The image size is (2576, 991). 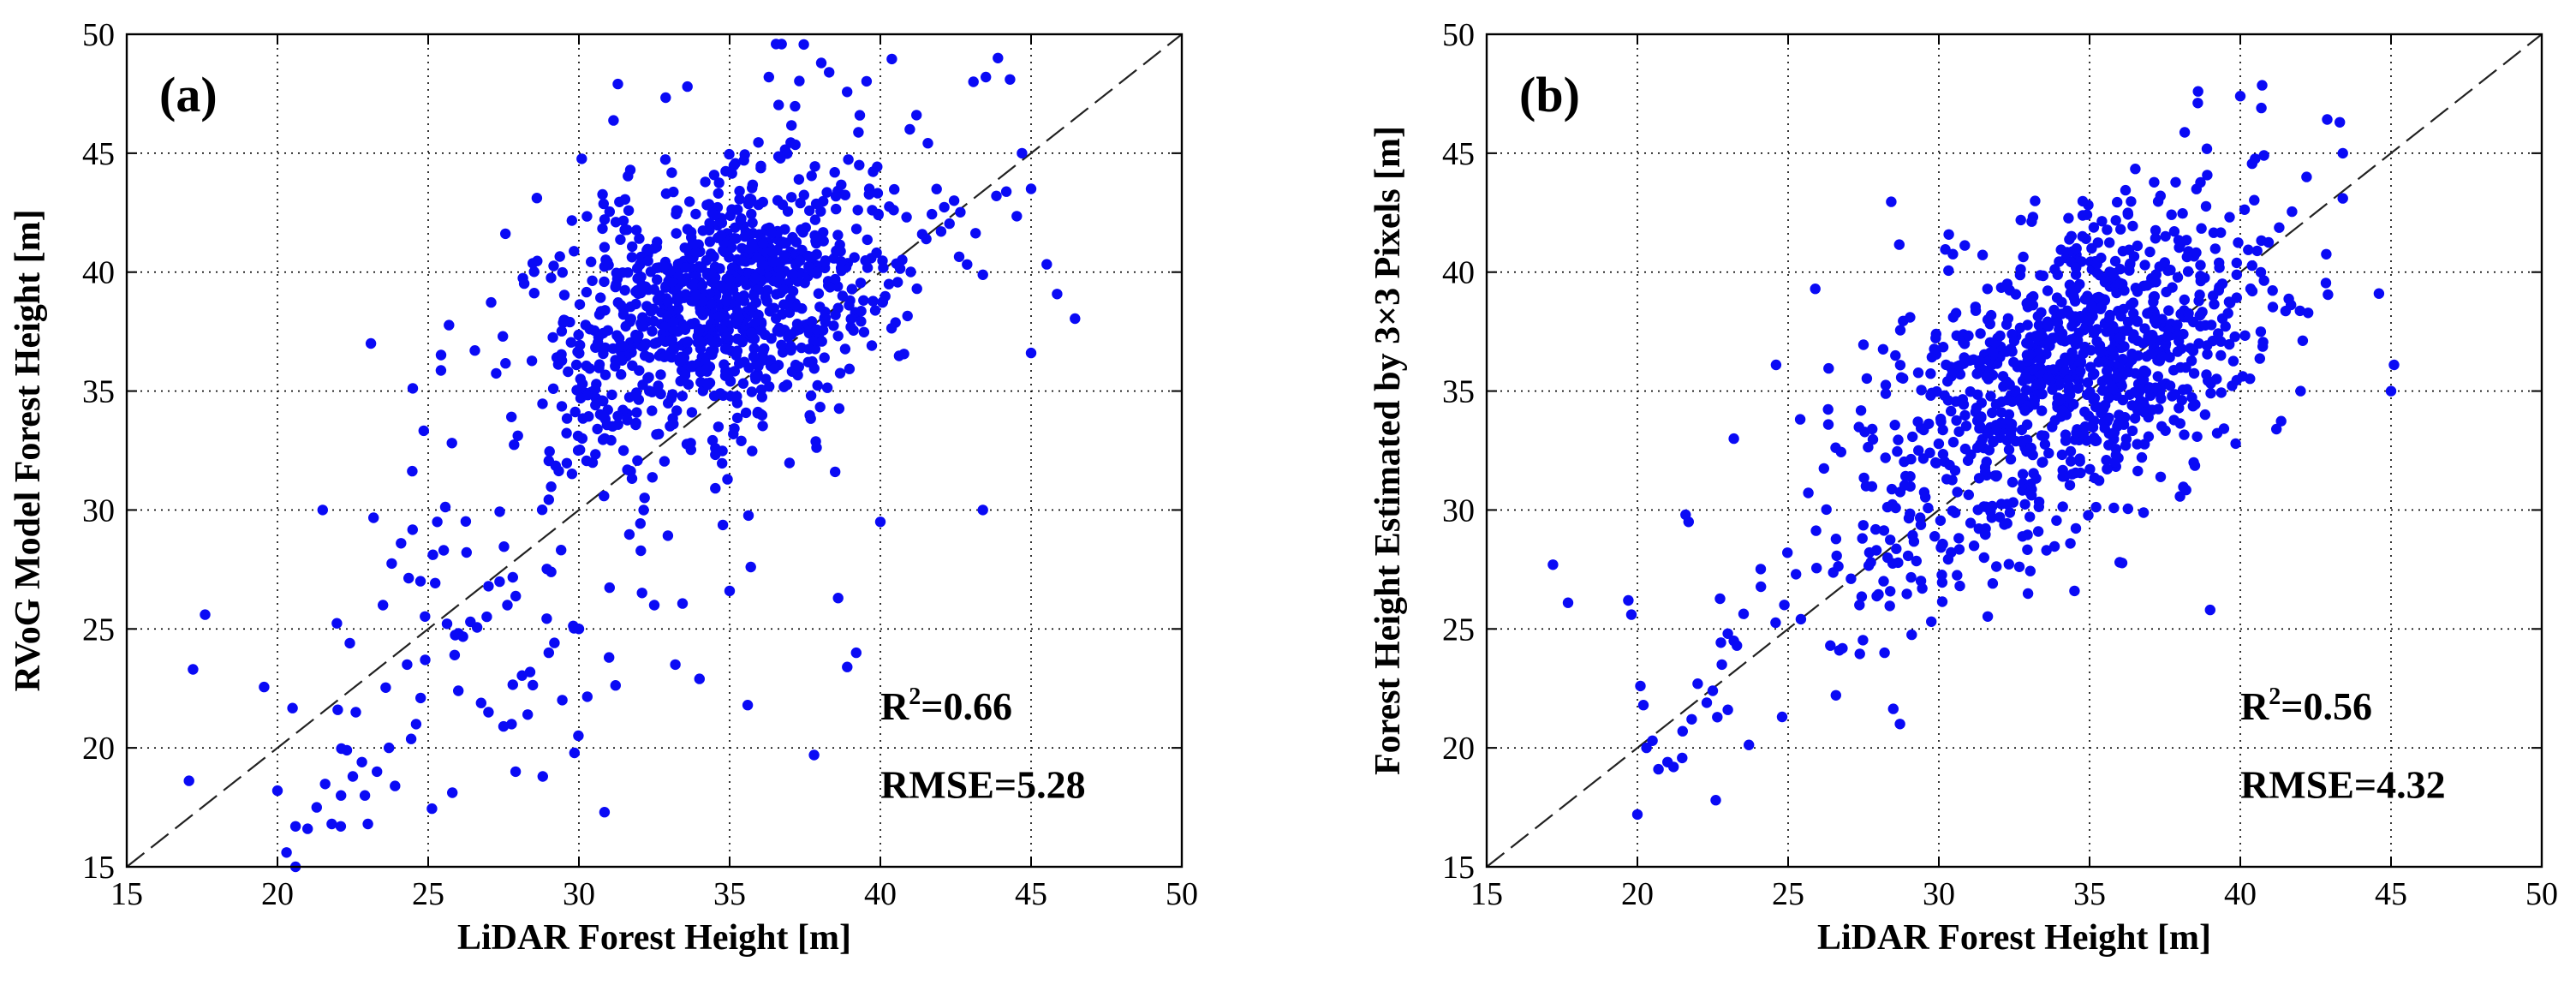 What do you see at coordinates (1459, 35) in the screenshot?
I see `y-tick-label: 50` at bounding box center [1459, 35].